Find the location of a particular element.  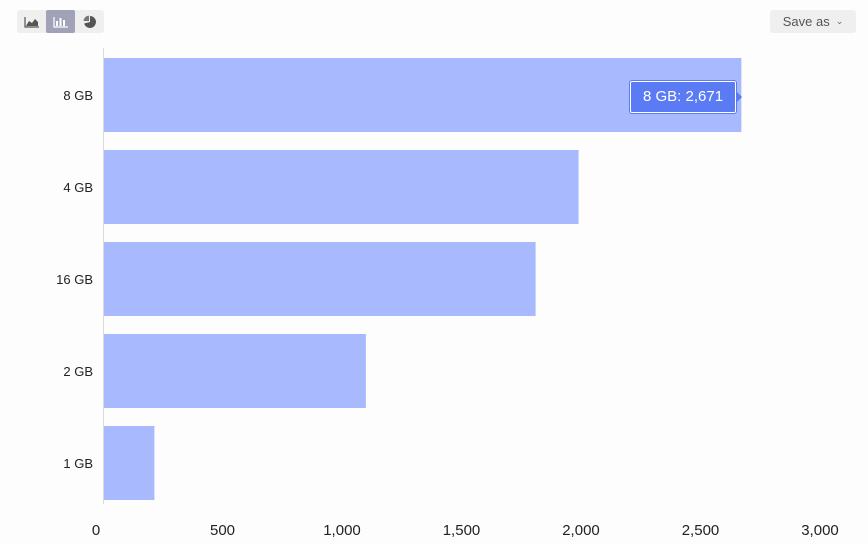

x-tick-label: 2,500 is located at coordinates (701, 530).